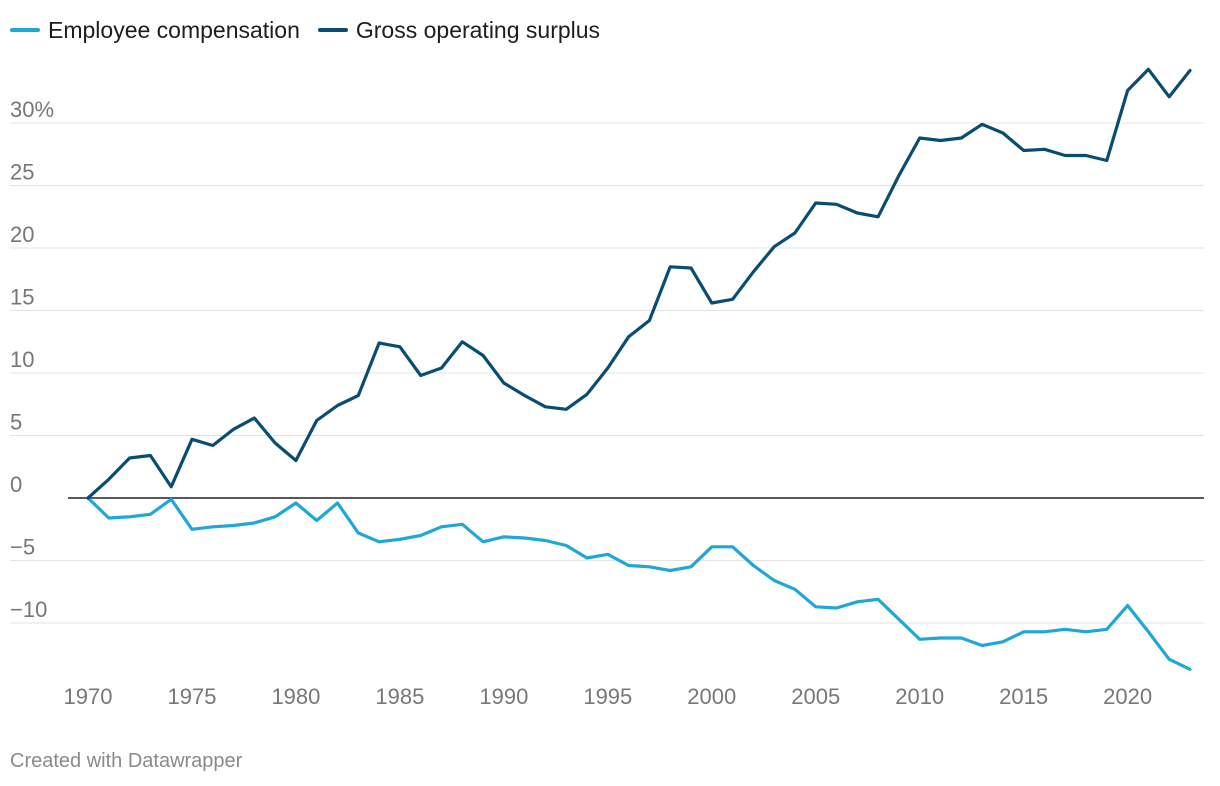 The width and height of the screenshot is (1220, 786). I want to click on y-tick-label: −10, so click(28, 609).